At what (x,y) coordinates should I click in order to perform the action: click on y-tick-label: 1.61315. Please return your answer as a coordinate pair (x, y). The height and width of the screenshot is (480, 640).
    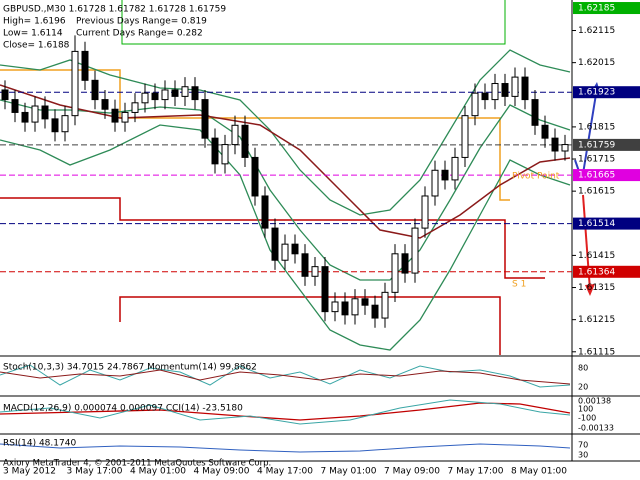
    Looking at the image, I should click on (596, 288).